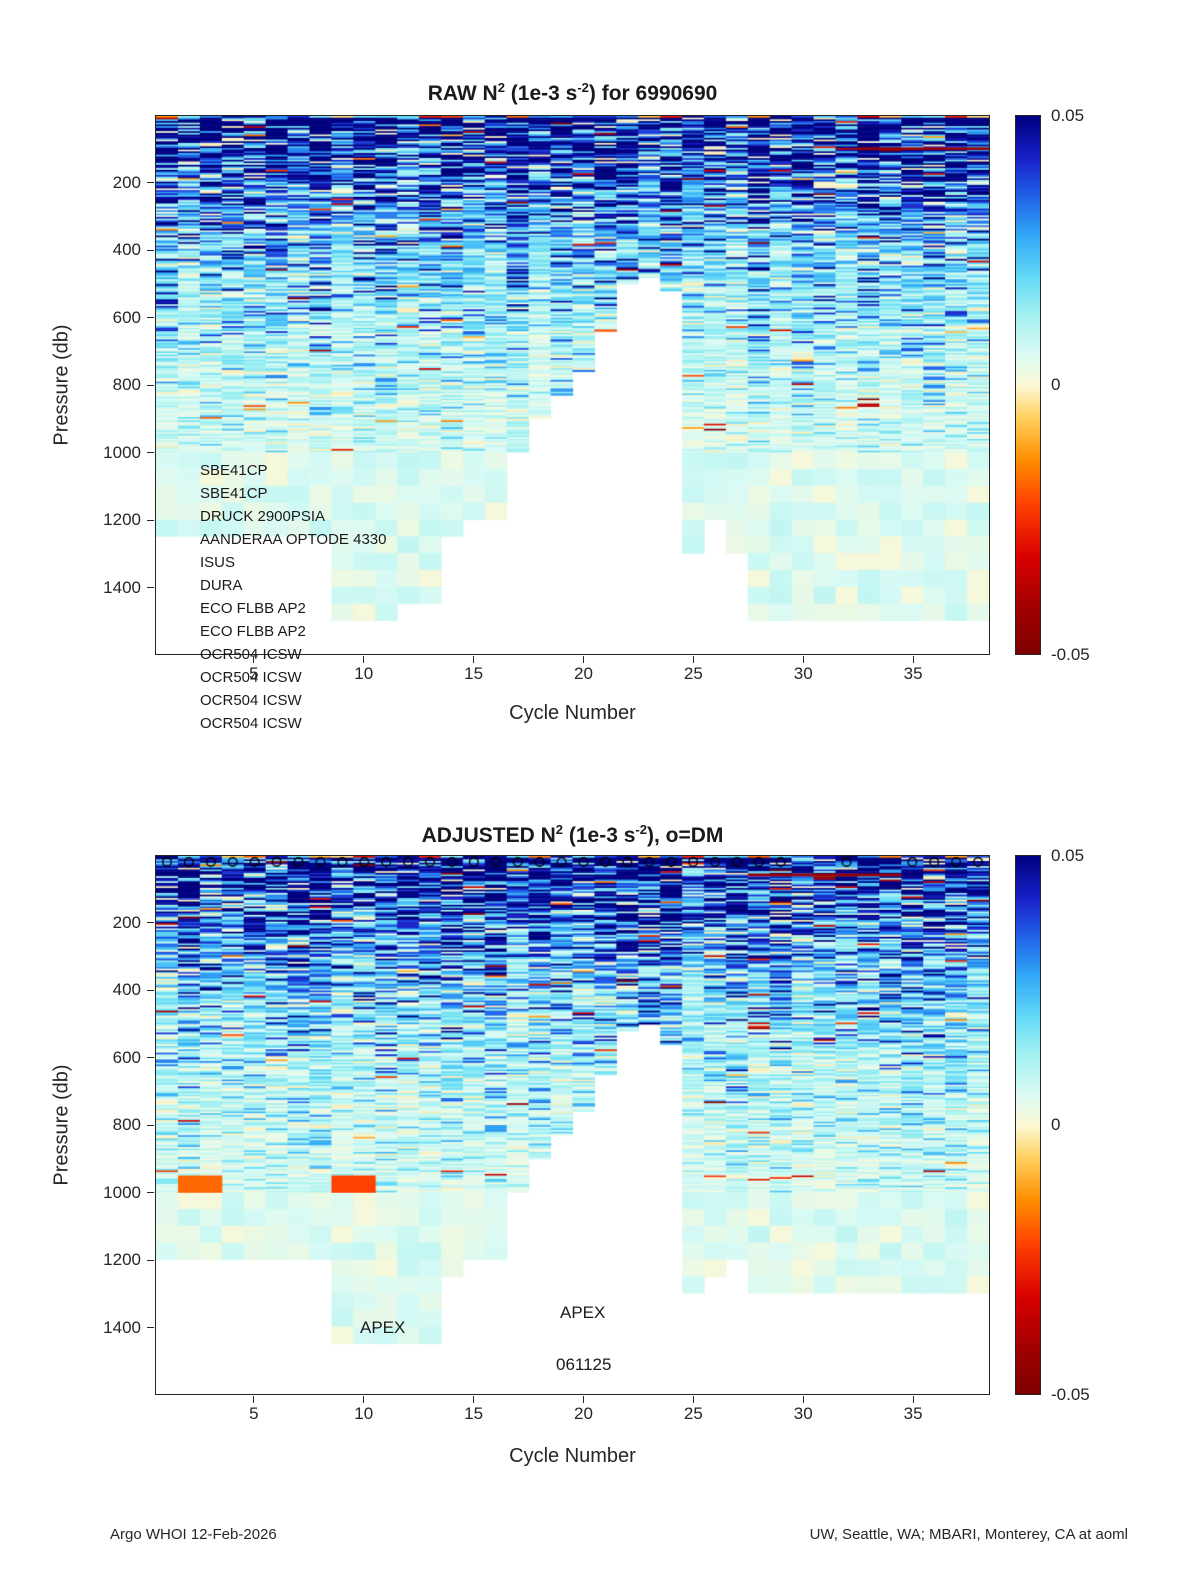 This screenshot has height=1575, width=1200. Describe the element at coordinates (293, 539) in the screenshot. I see `sensor-annotation: AANDERAA OPTODE 4330` at that location.